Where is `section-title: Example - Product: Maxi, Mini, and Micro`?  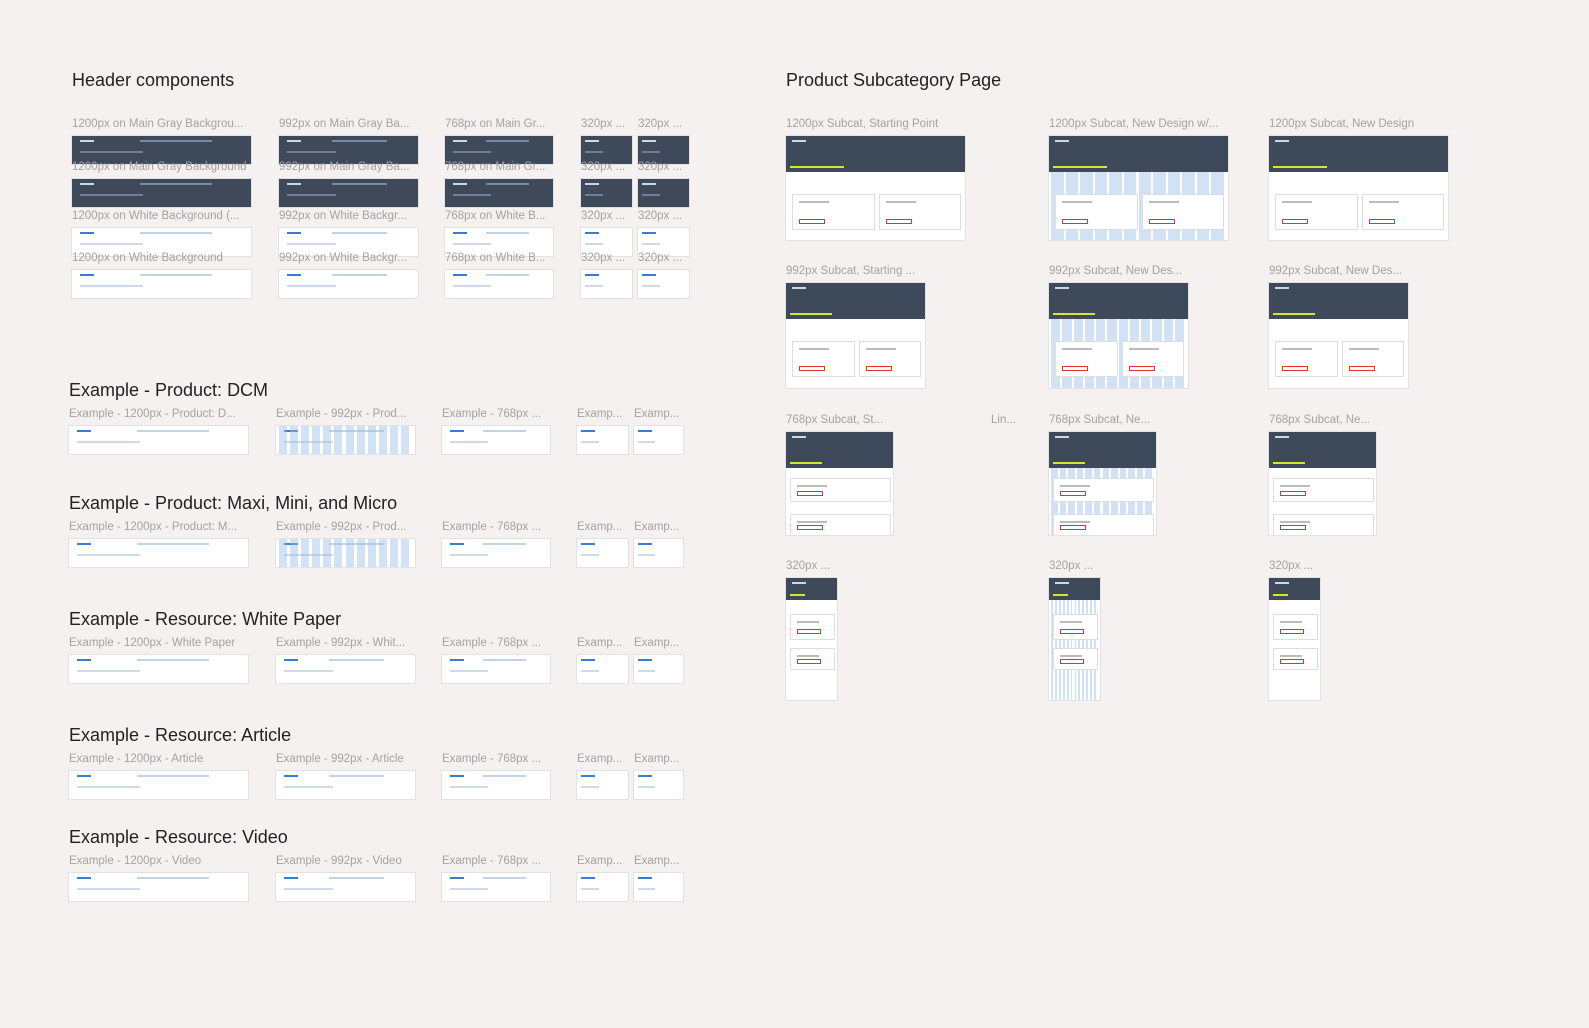 section-title: Example - Product: Maxi, Mini, and Micro is located at coordinates (233, 503).